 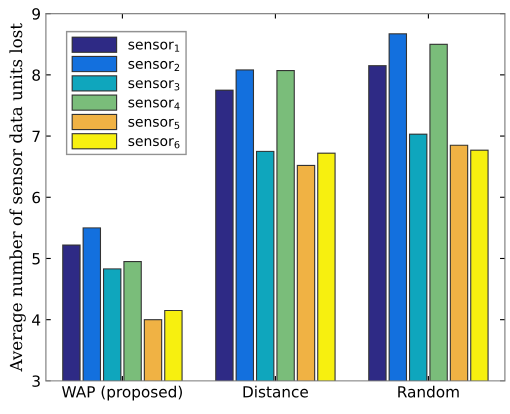 What do you see at coordinates (36, 258) in the screenshot?
I see `y-tick-label: 5` at bounding box center [36, 258].